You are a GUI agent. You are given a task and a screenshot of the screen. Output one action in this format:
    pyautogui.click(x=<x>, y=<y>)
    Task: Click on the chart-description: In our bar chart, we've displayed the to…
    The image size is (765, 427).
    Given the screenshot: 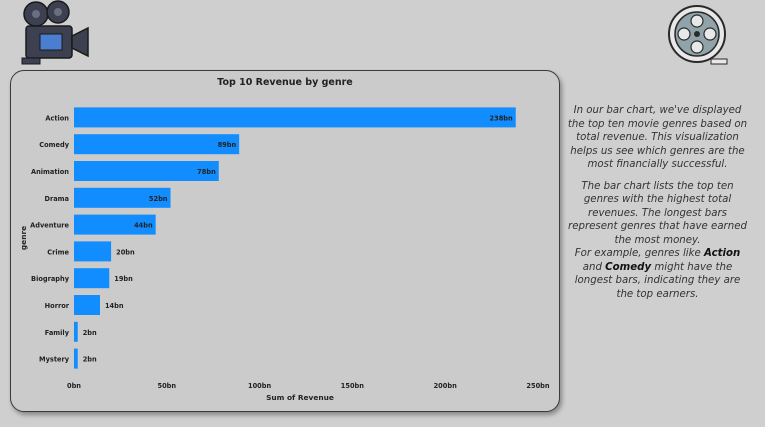 What is the action you would take?
    pyautogui.click(x=657, y=206)
    